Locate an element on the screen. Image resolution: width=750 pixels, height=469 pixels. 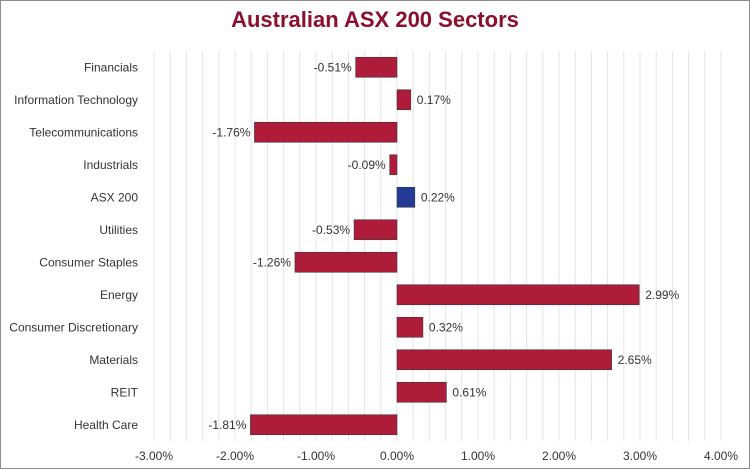
x-tick-label: -3.00% is located at coordinates (154, 456).